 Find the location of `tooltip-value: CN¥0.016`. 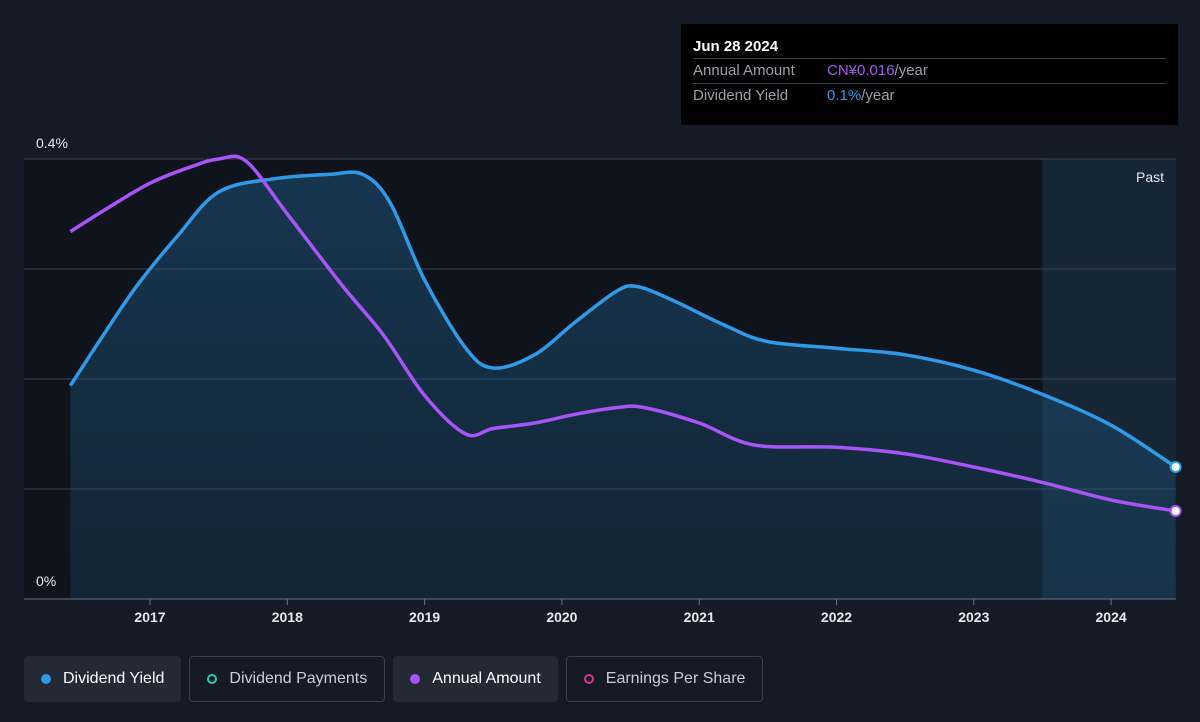

tooltip-value: CN¥0.016 is located at coordinates (861, 70).